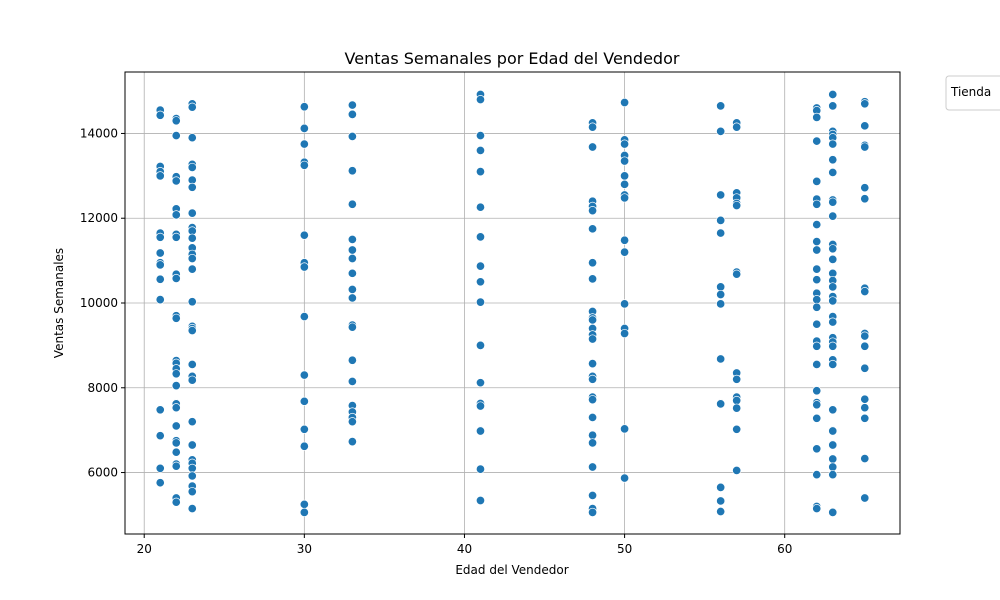 The image size is (1000, 600). Describe the element at coordinates (784, 549) in the screenshot. I see `x-tick-label: 60` at that location.